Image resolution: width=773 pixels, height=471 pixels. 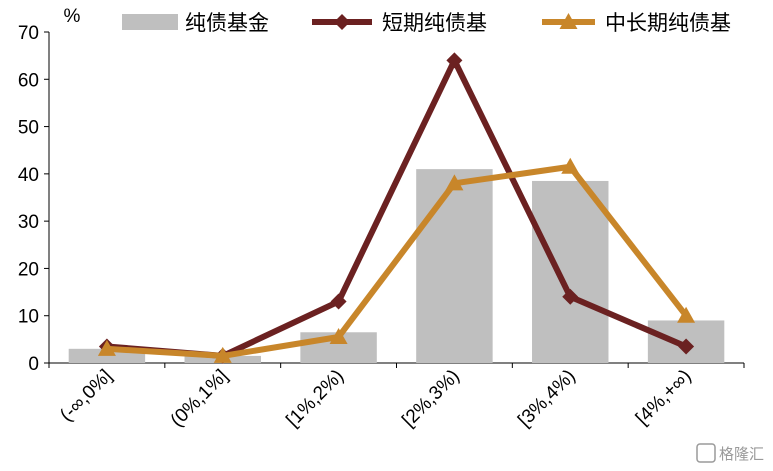 What do you see at coordinates (28, 199) in the screenshot?
I see `y-tick-labels: 0 10 20 30 40 50 60 70` at bounding box center [28, 199].